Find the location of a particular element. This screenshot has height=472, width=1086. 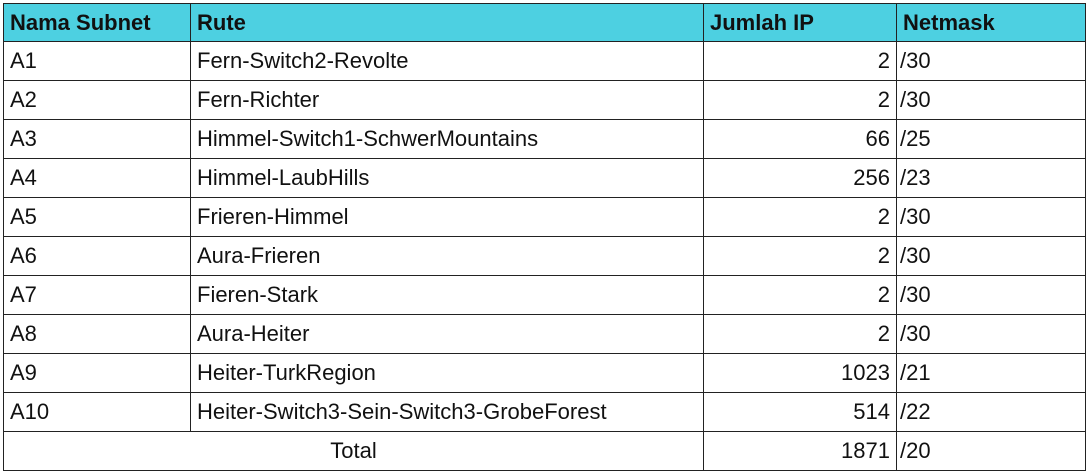

cell-route: Fern-Richter is located at coordinates (447, 100).